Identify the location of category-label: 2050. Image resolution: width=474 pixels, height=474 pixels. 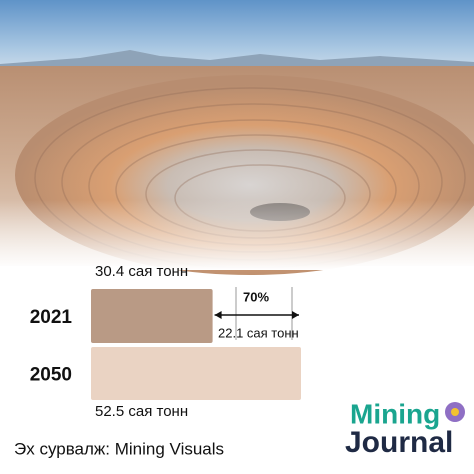
(51, 375).